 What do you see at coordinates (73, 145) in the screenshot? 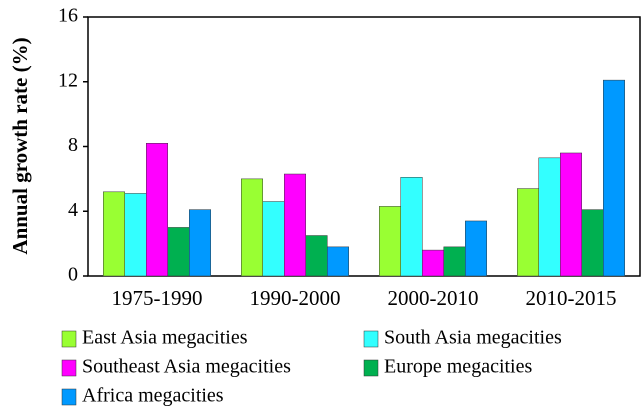
I see `y-tick-label: 8` at bounding box center [73, 145].